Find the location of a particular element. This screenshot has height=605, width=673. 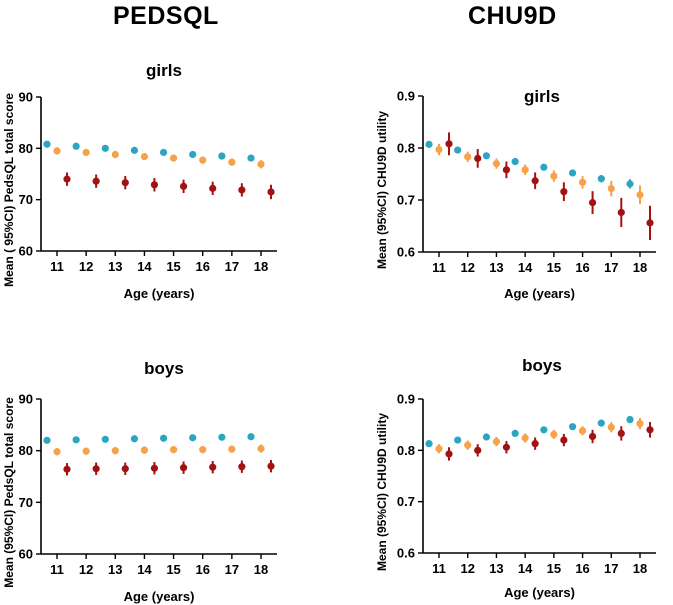

panel-title: boys is located at coordinates (542, 365).